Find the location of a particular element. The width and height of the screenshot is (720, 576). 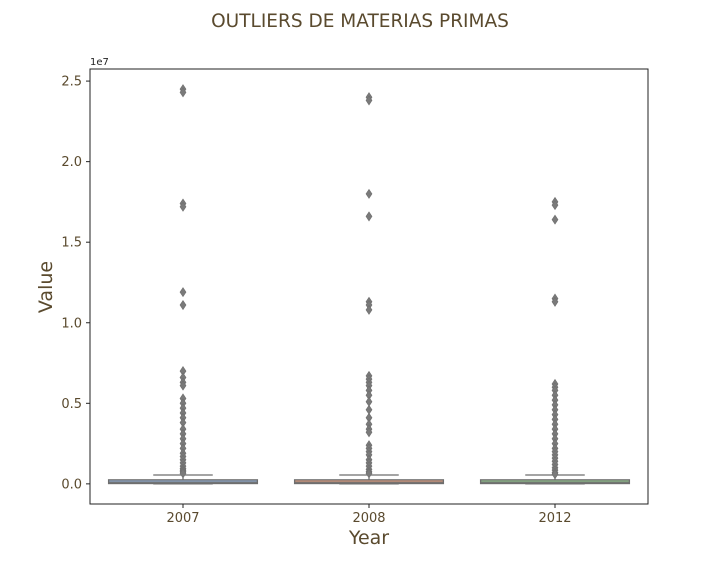

x-axis-label: Year is located at coordinates (368, 538).